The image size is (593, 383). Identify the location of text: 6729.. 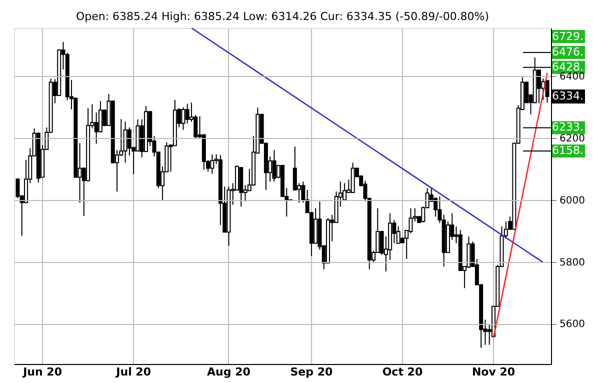
(568, 36).